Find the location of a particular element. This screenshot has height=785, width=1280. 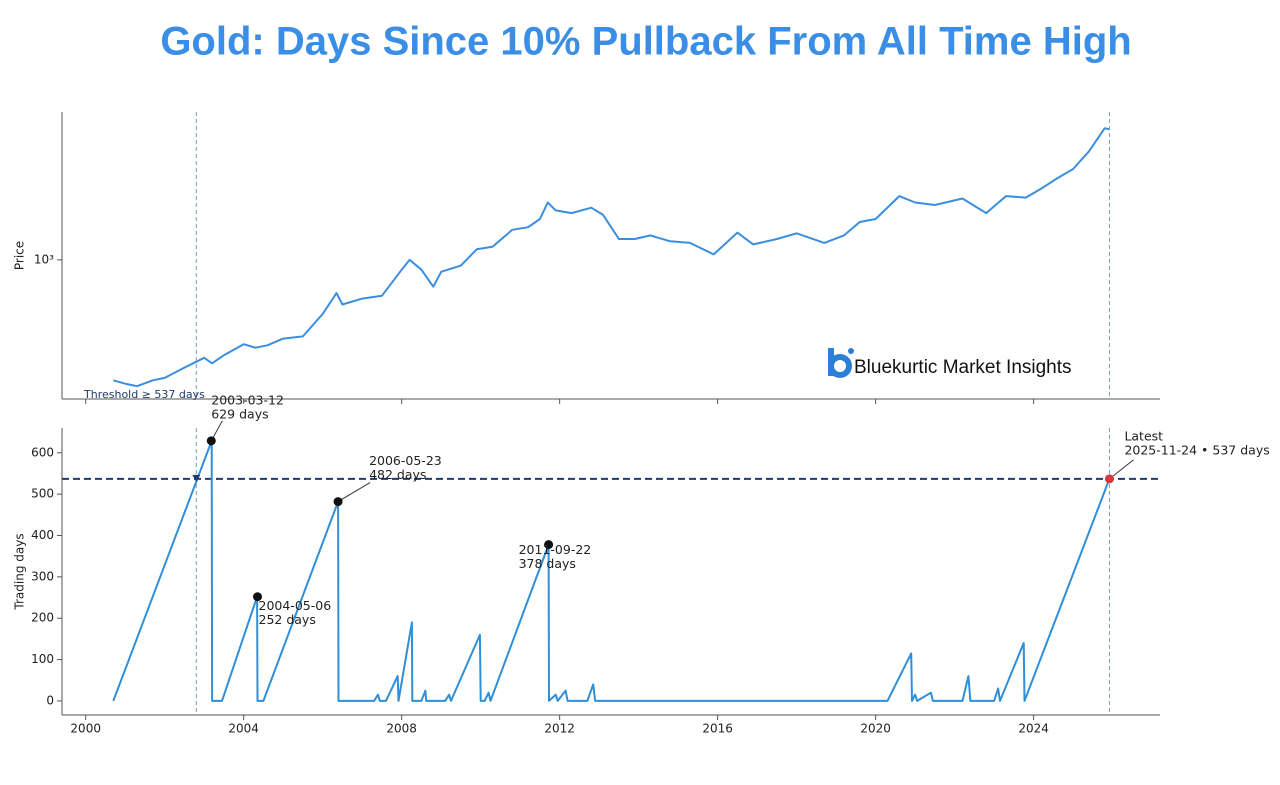

x-tick-label: 2008 is located at coordinates (401, 729).